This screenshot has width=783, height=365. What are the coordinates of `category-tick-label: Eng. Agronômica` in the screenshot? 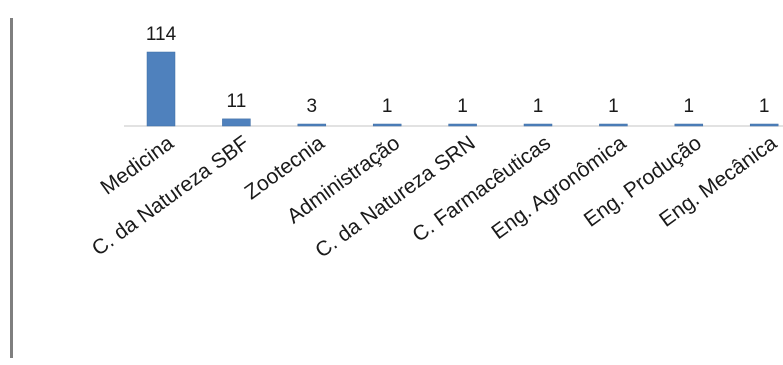 It's located at (558, 187).